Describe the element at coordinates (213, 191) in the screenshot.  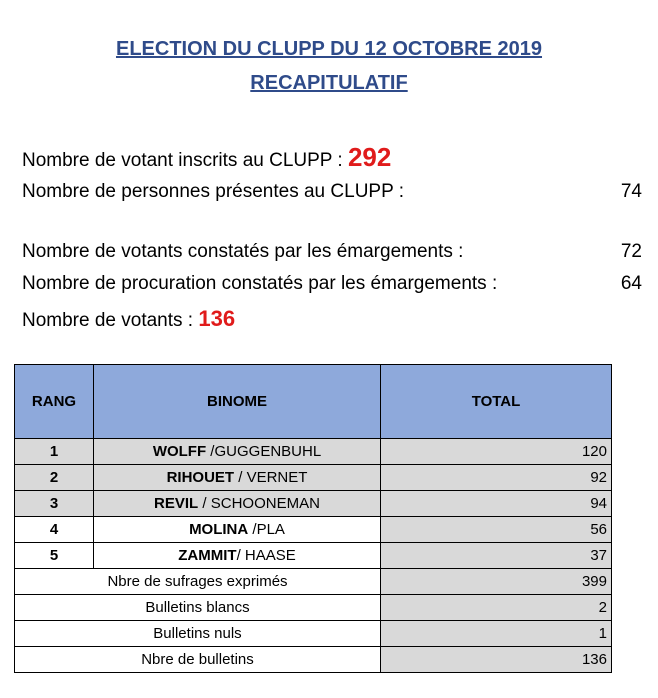
I see `presentes-label: Nombre de personnes présentes au CLUPP :` at that location.